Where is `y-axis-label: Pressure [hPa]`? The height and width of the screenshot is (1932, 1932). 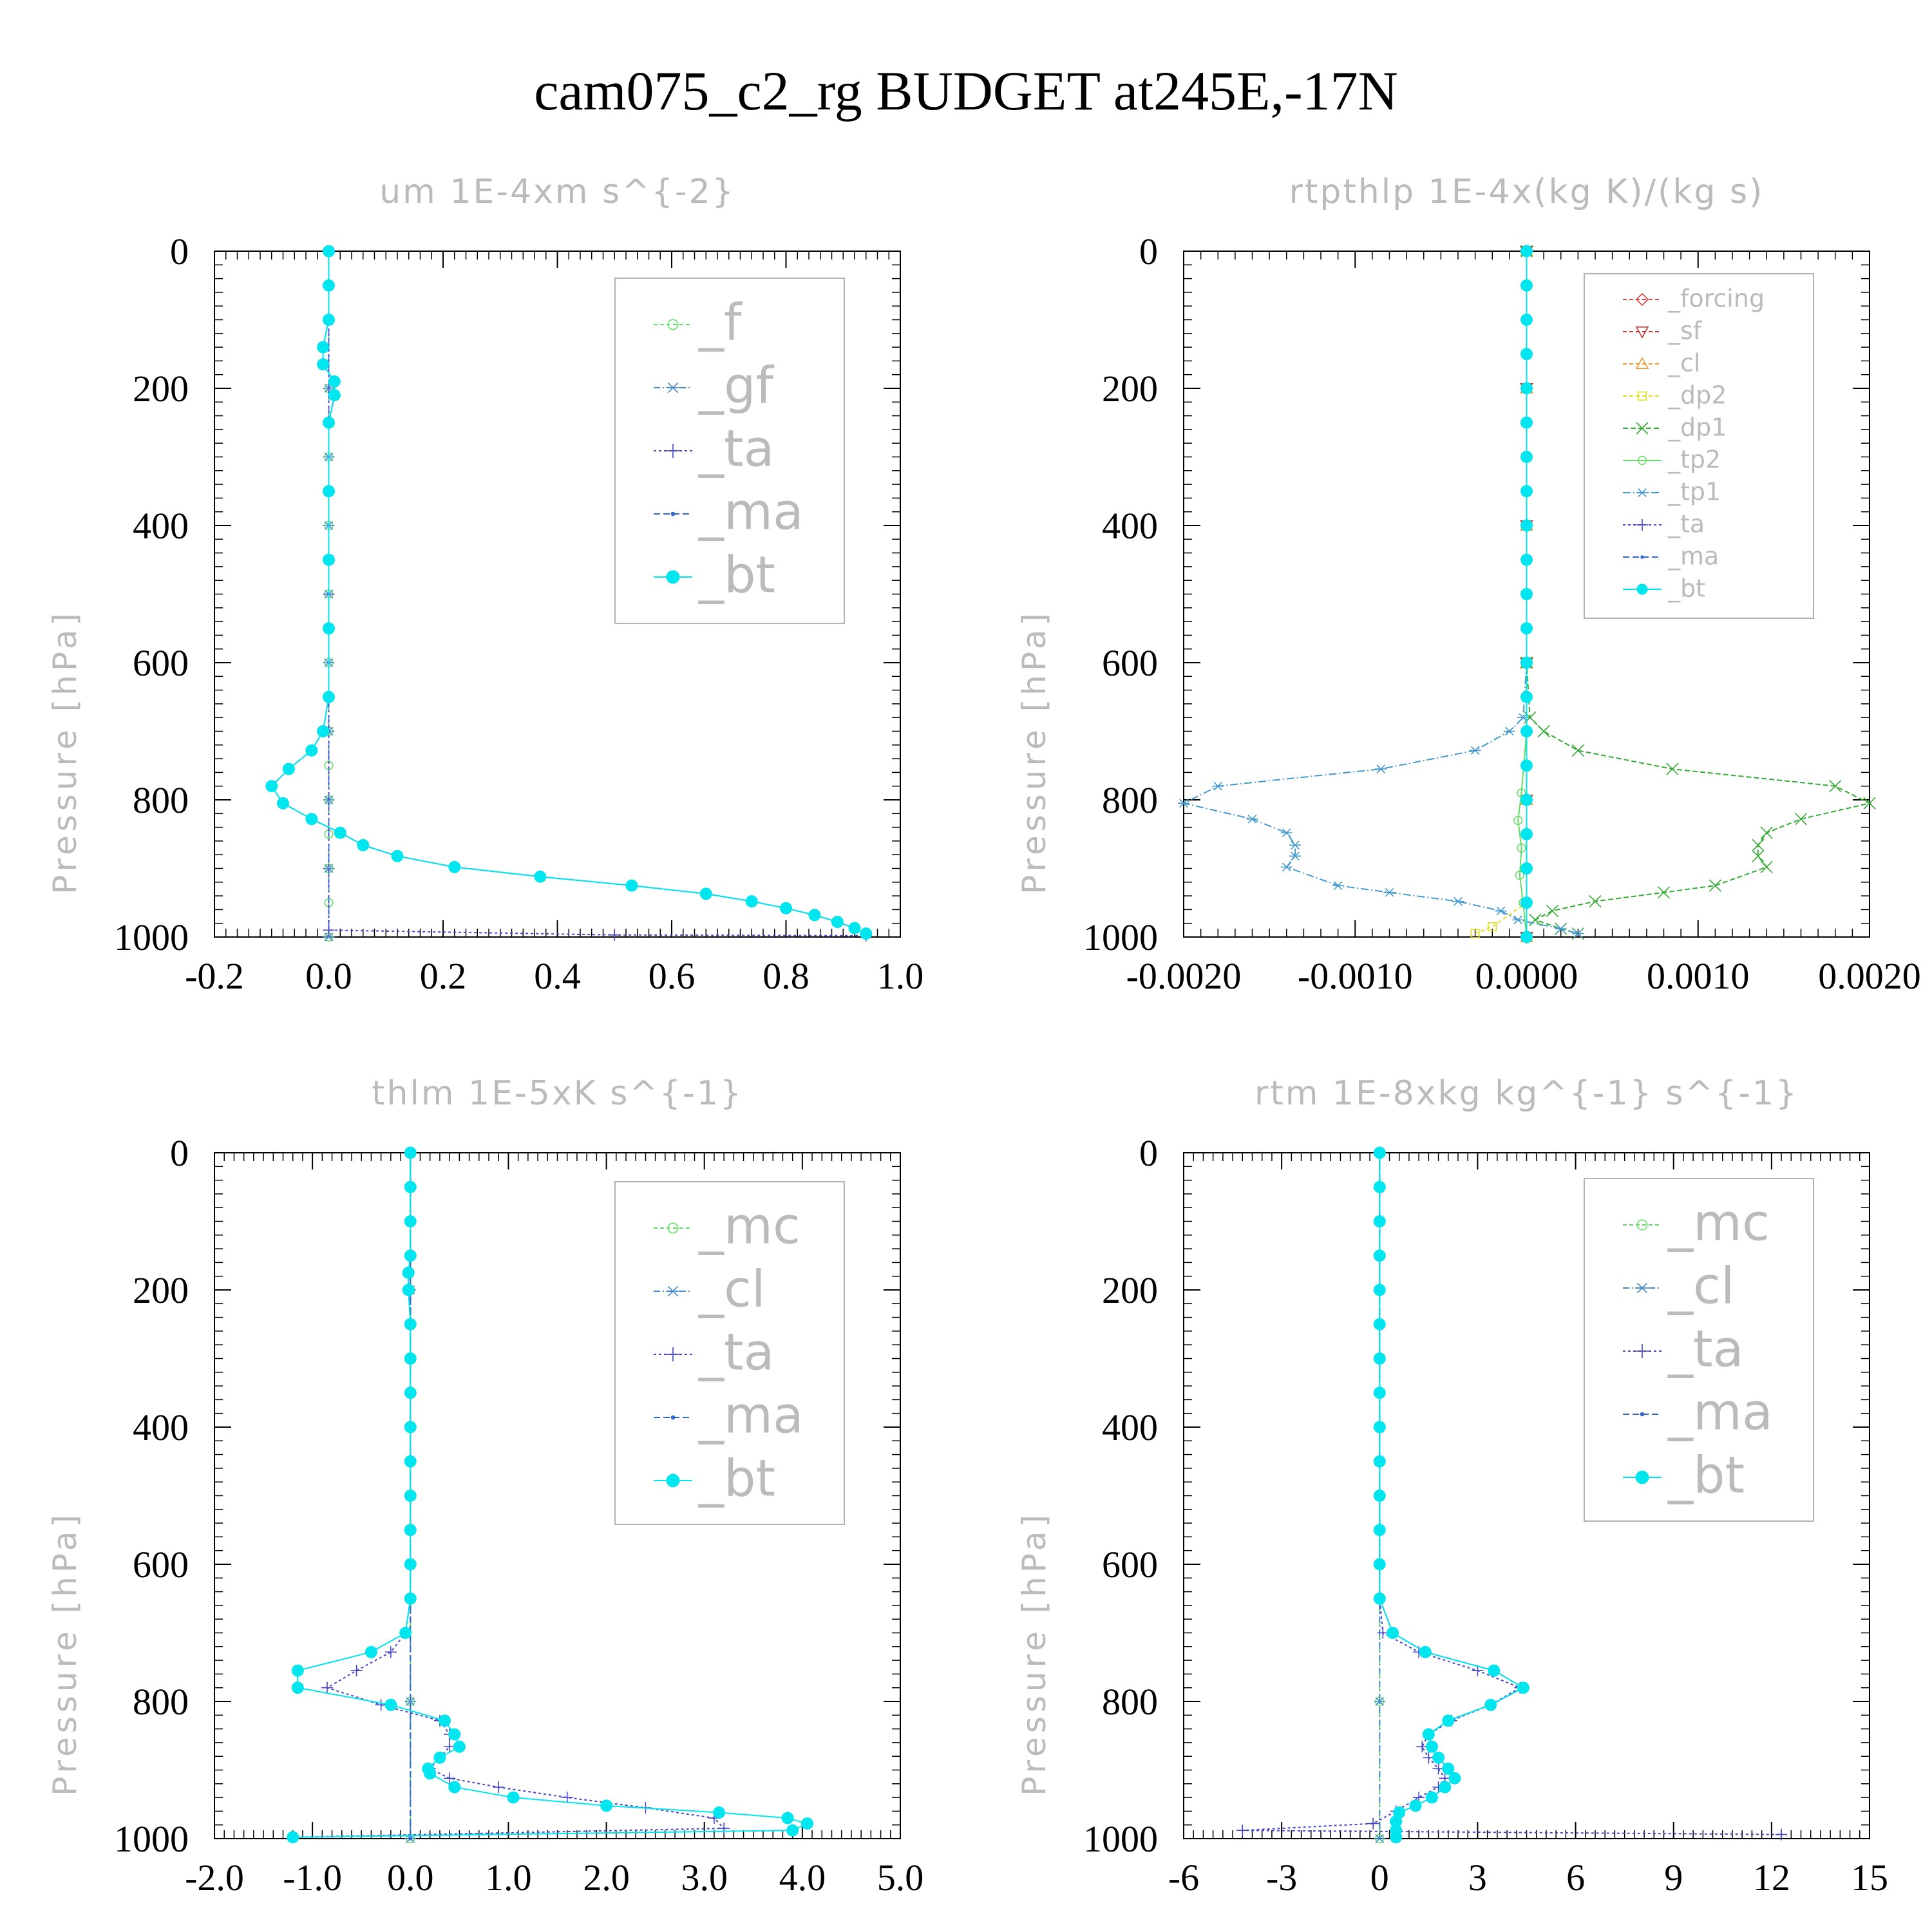 y-axis-label: Pressure [hPa] is located at coordinates (65, 752).